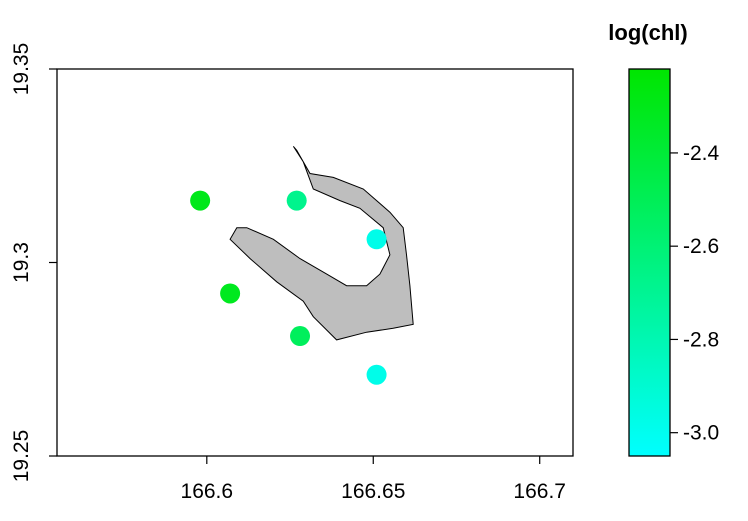 The image size is (748, 521). I want to click on land-polygon, so click(321, 243).